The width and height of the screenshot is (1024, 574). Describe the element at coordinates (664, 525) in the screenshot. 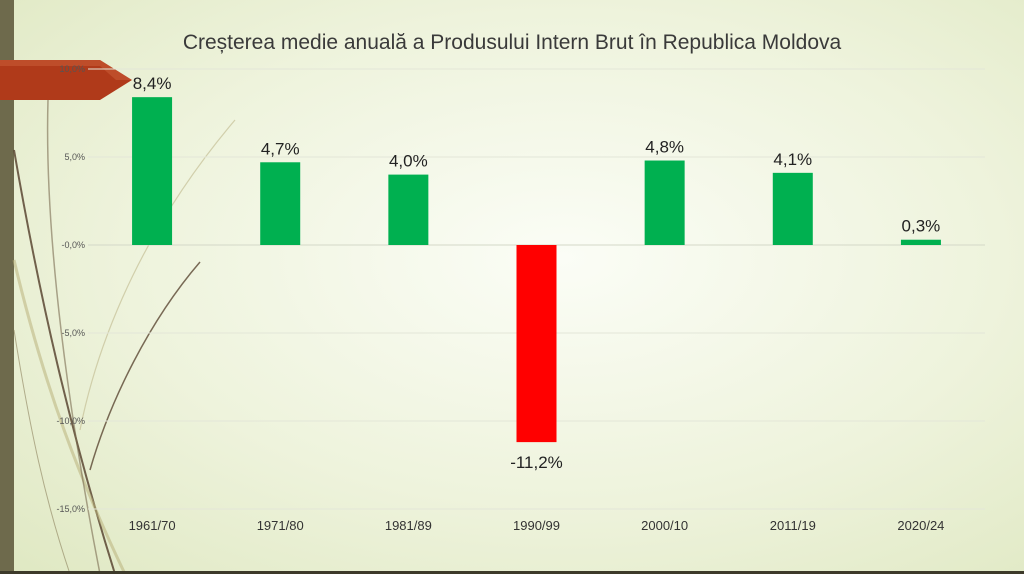

I see `category-label: 2000/10` at that location.